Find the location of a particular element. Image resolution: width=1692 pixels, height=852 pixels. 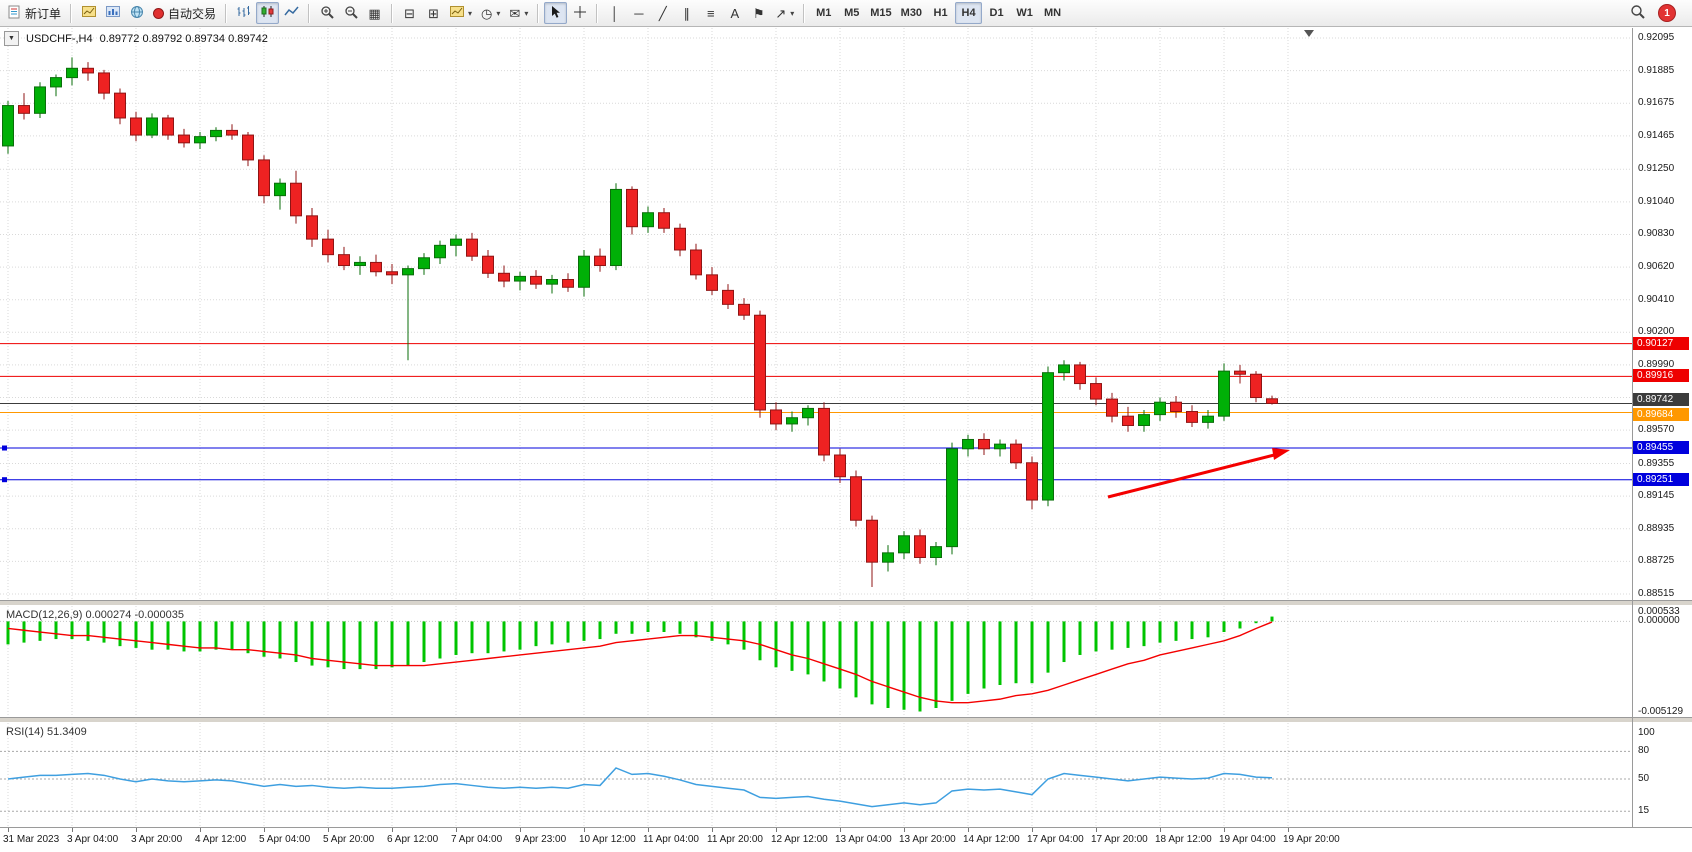

trendline-icon: ╱ is located at coordinates (662, 13).